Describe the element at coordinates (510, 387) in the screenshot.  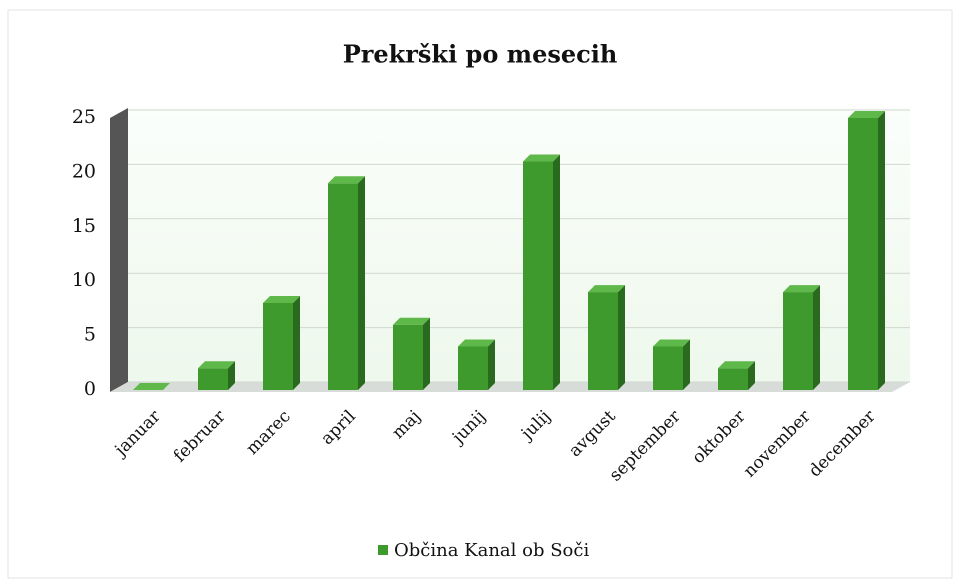
I see `floor` at that location.